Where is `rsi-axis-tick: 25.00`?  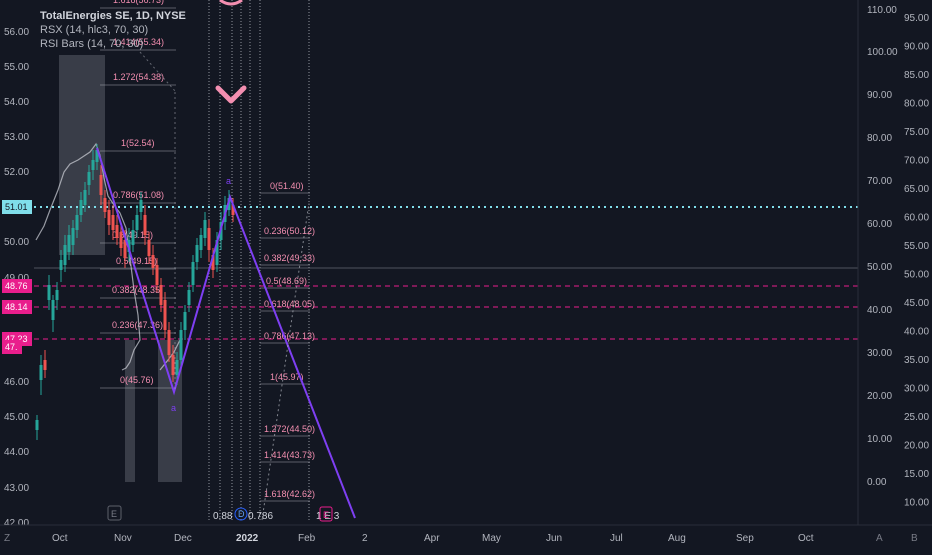 rsi-axis-tick: 25.00 is located at coordinates (916, 417).